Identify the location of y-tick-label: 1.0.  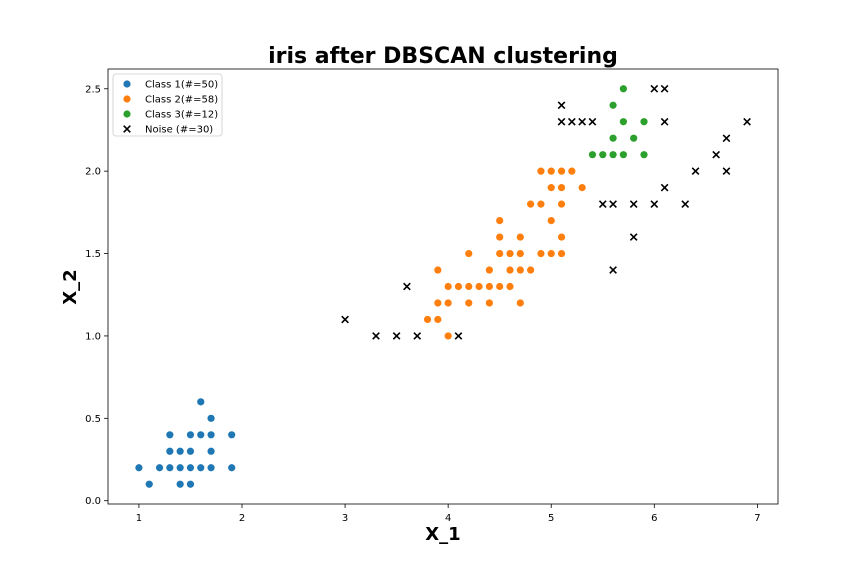
(93, 336).